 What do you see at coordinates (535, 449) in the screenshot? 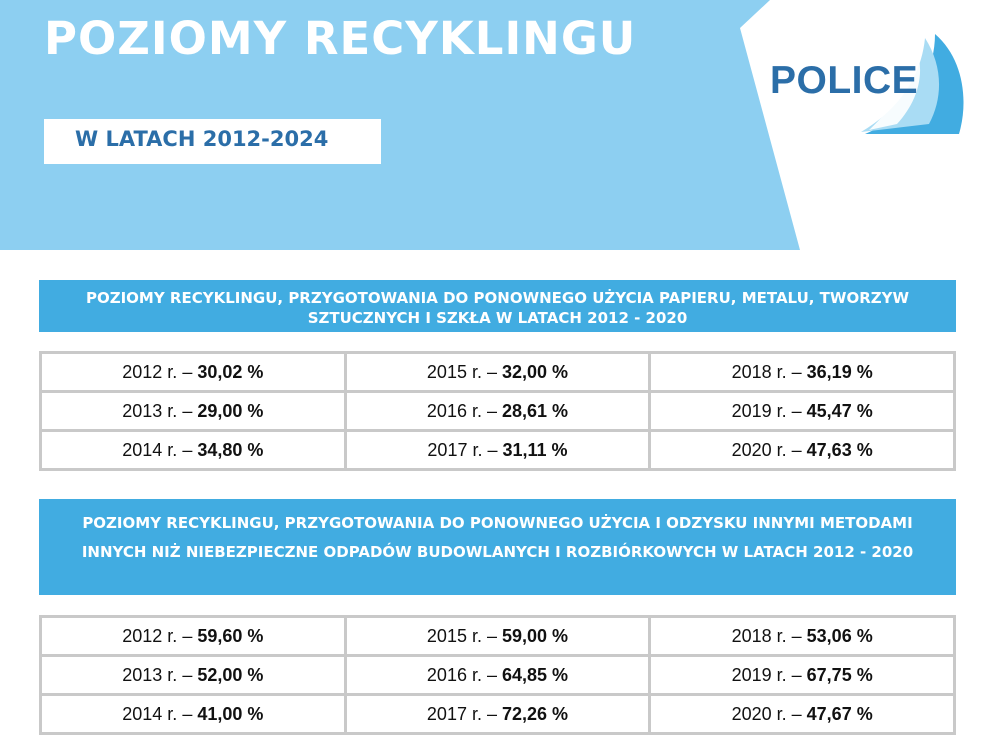
I see `percent-value: 31,11 %` at bounding box center [535, 449].